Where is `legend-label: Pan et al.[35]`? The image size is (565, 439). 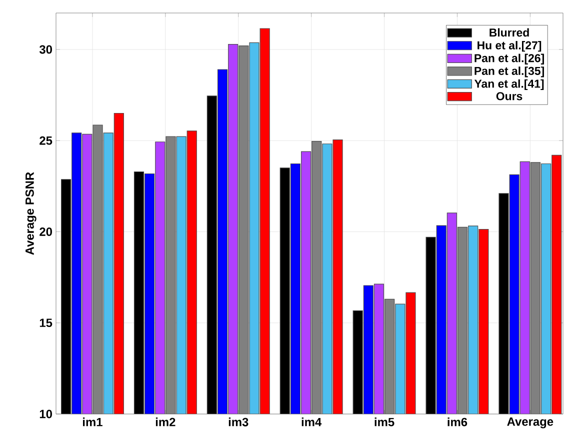
legend-label: Pan et al.[35] is located at coordinates (509, 72).